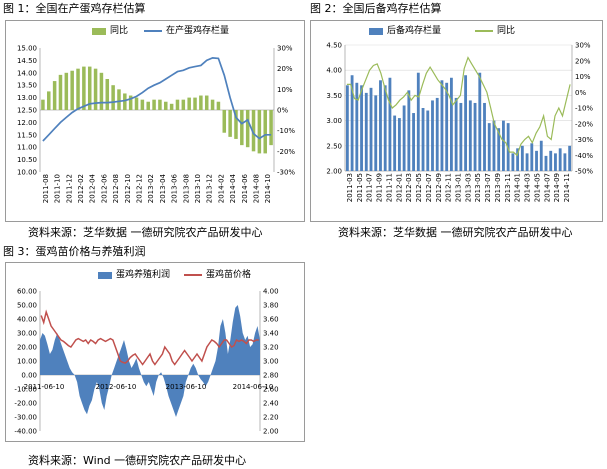 The height and width of the screenshot is (469, 607). I want to click on x-tick-label: 2014-10, so click(268, 188).